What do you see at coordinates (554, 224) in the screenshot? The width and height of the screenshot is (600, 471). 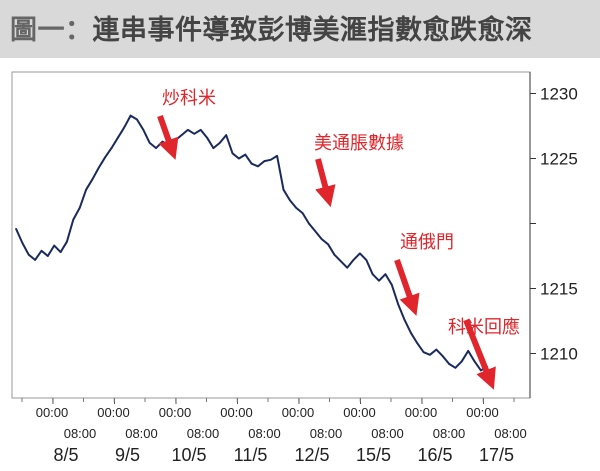 I see `y-axis: 1210 1215 1225 1230` at bounding box center [554, 224].